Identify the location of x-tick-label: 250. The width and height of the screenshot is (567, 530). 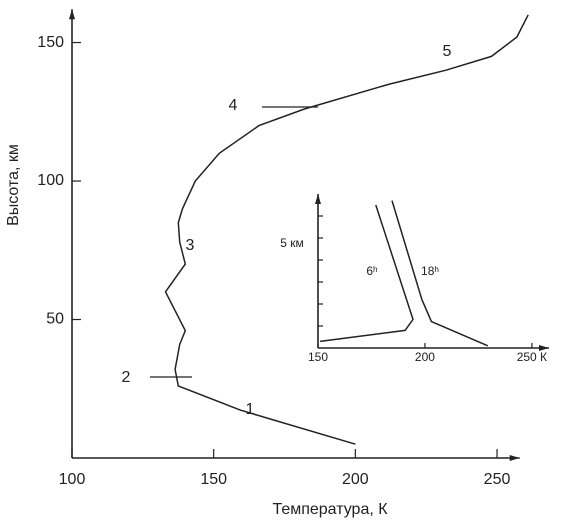
(497, 479).